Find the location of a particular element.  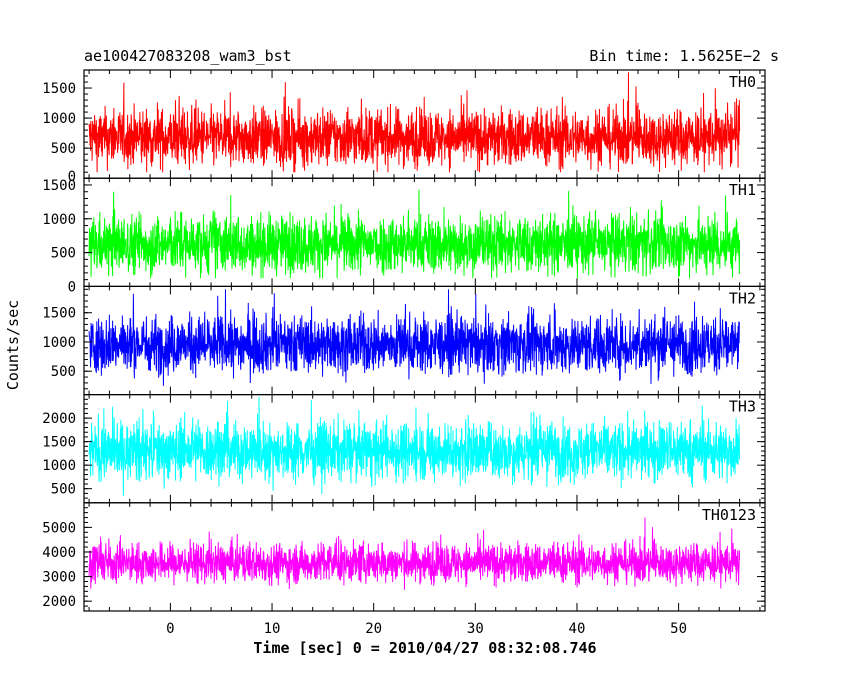

series-th0 is located at coordinates (414, 122).